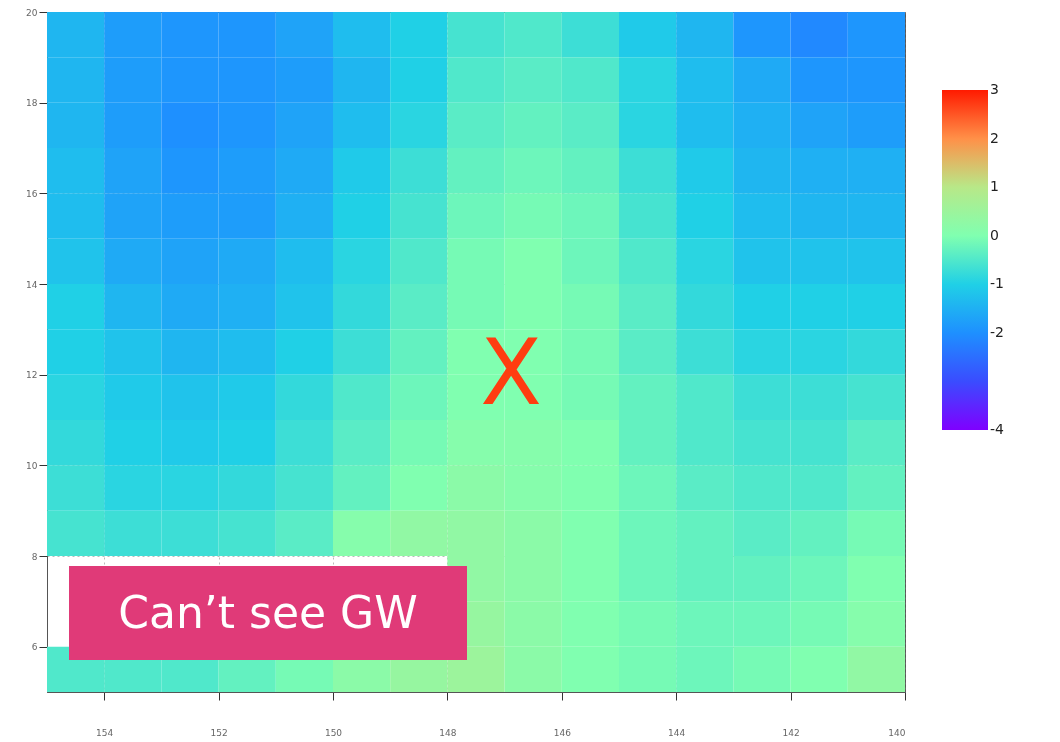 The image size is (1060, 742). I want to click on color-bar-label: -2, so click(997, 331).